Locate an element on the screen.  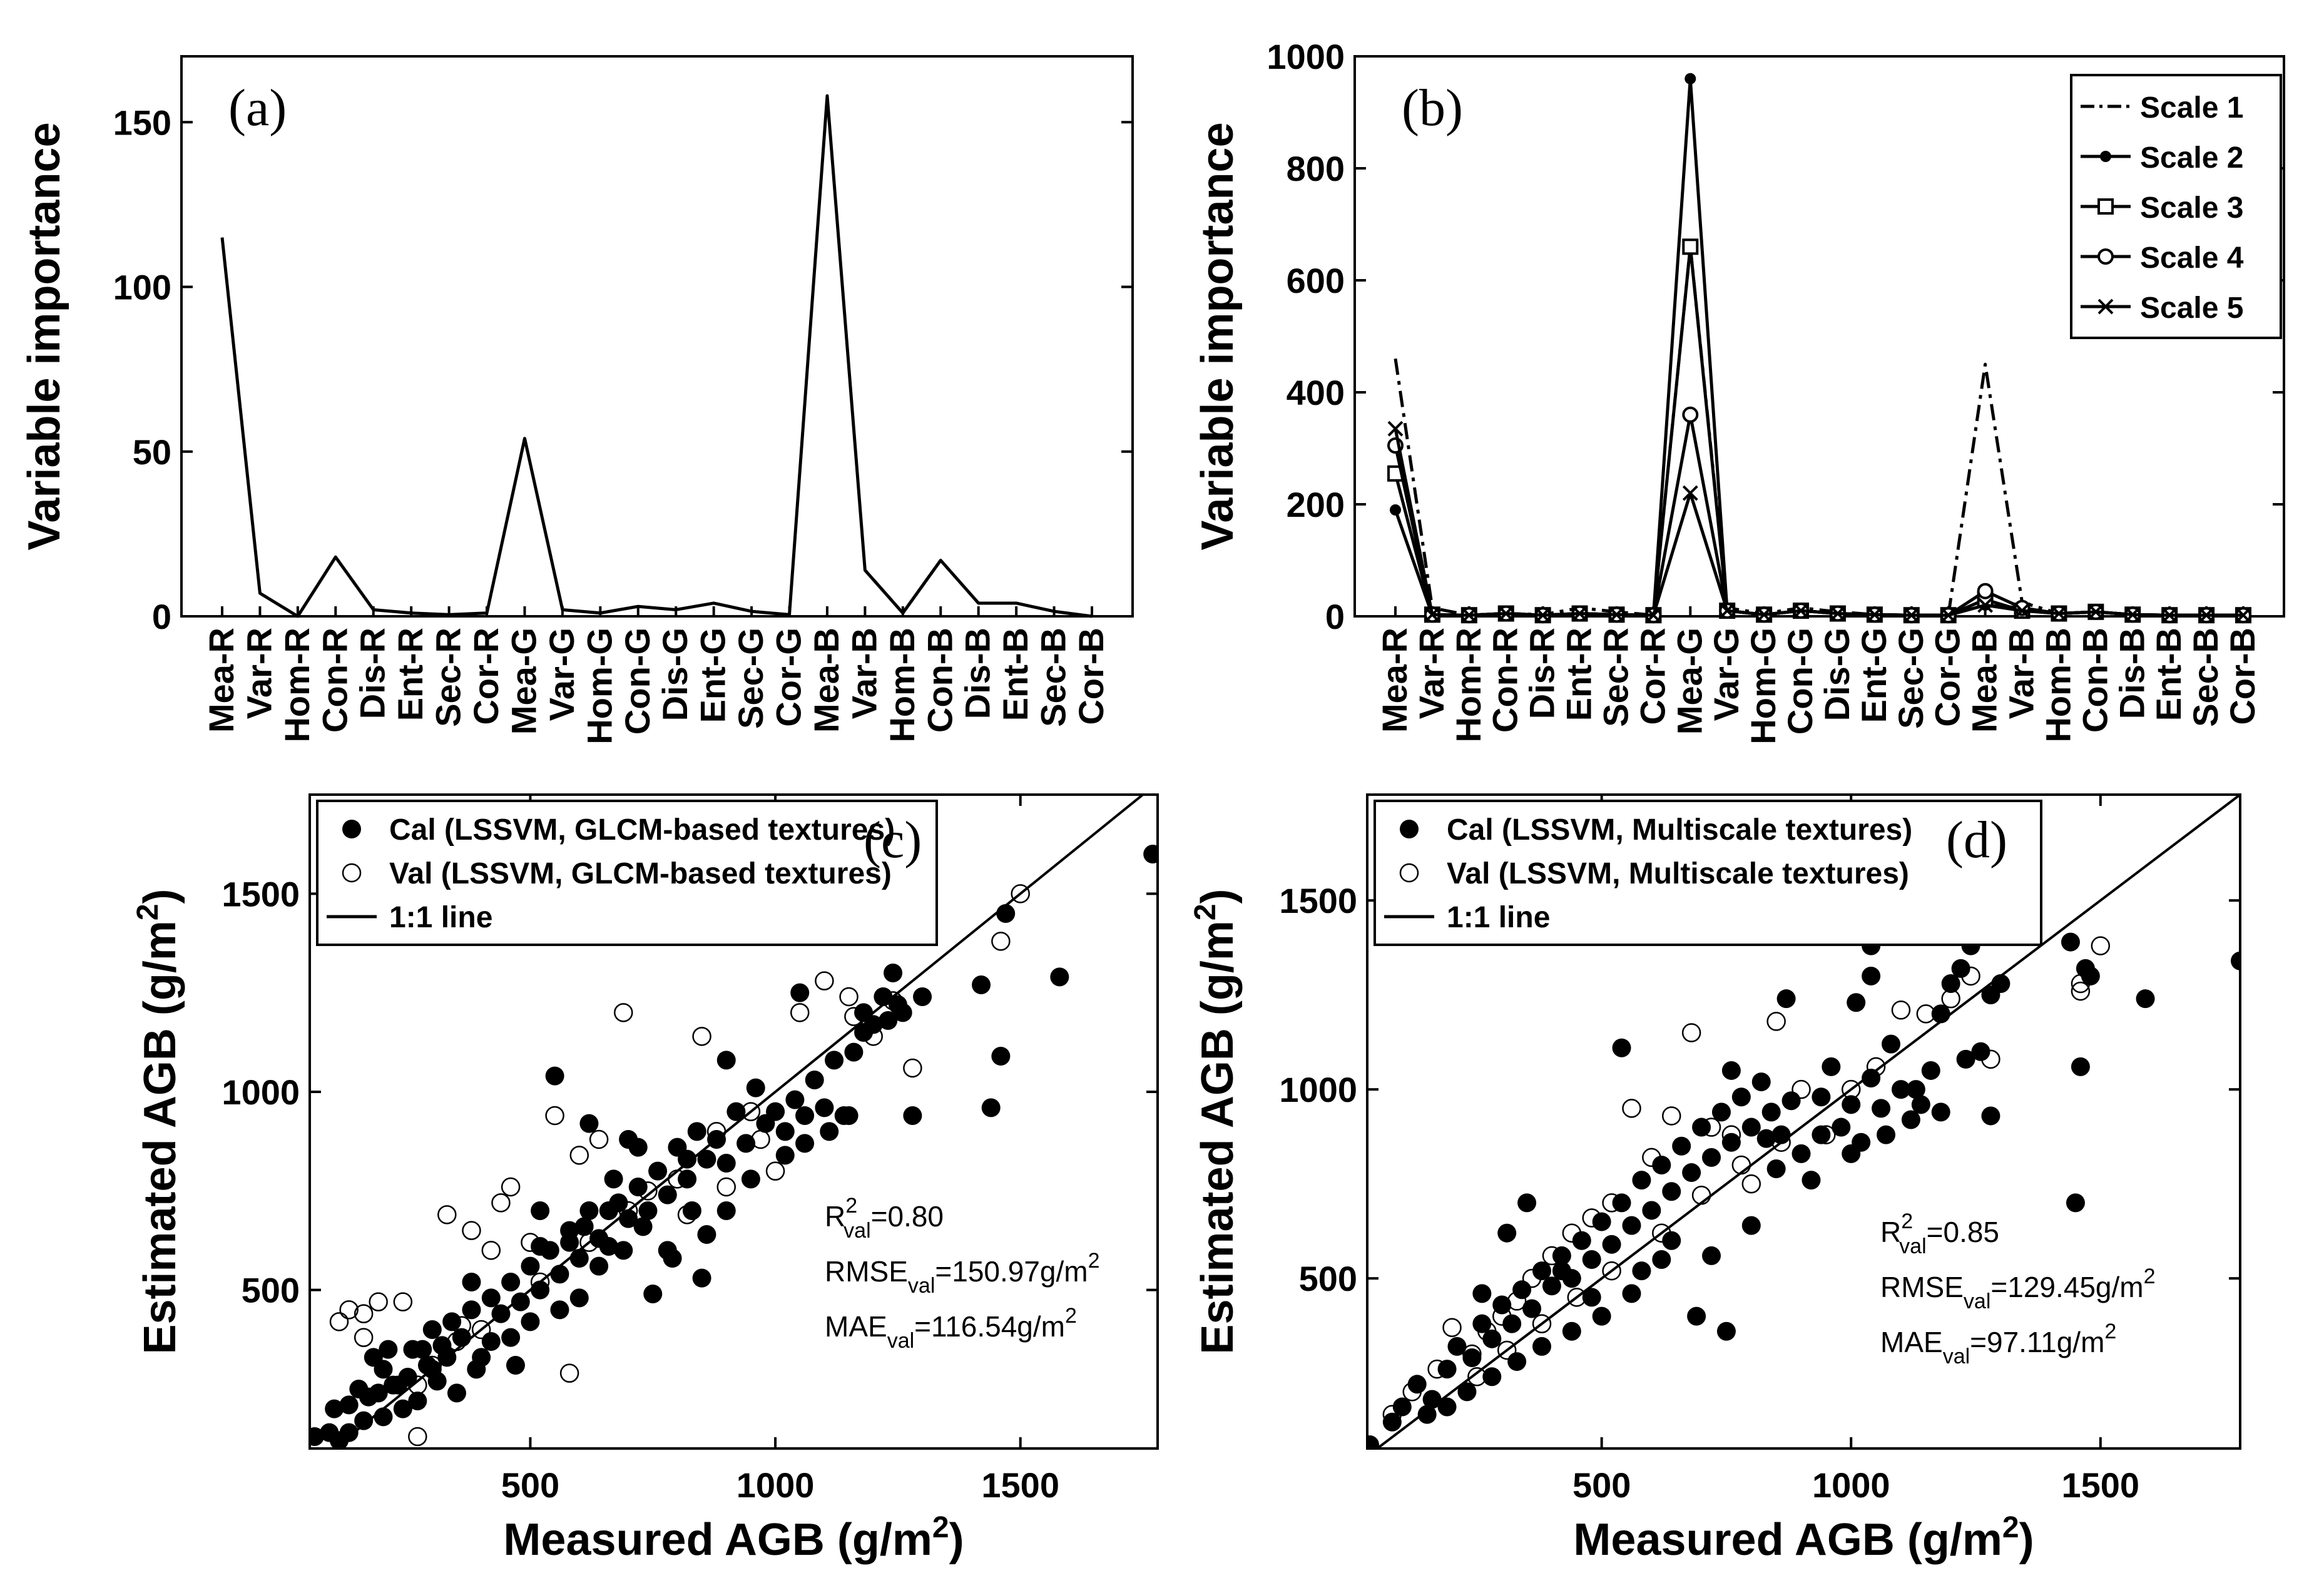
legend-box is located at coordinates (1708, 873).